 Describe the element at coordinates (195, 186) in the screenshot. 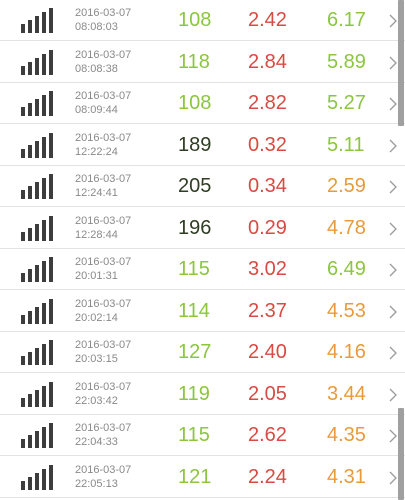

I see `value-primary: 205` at that location.